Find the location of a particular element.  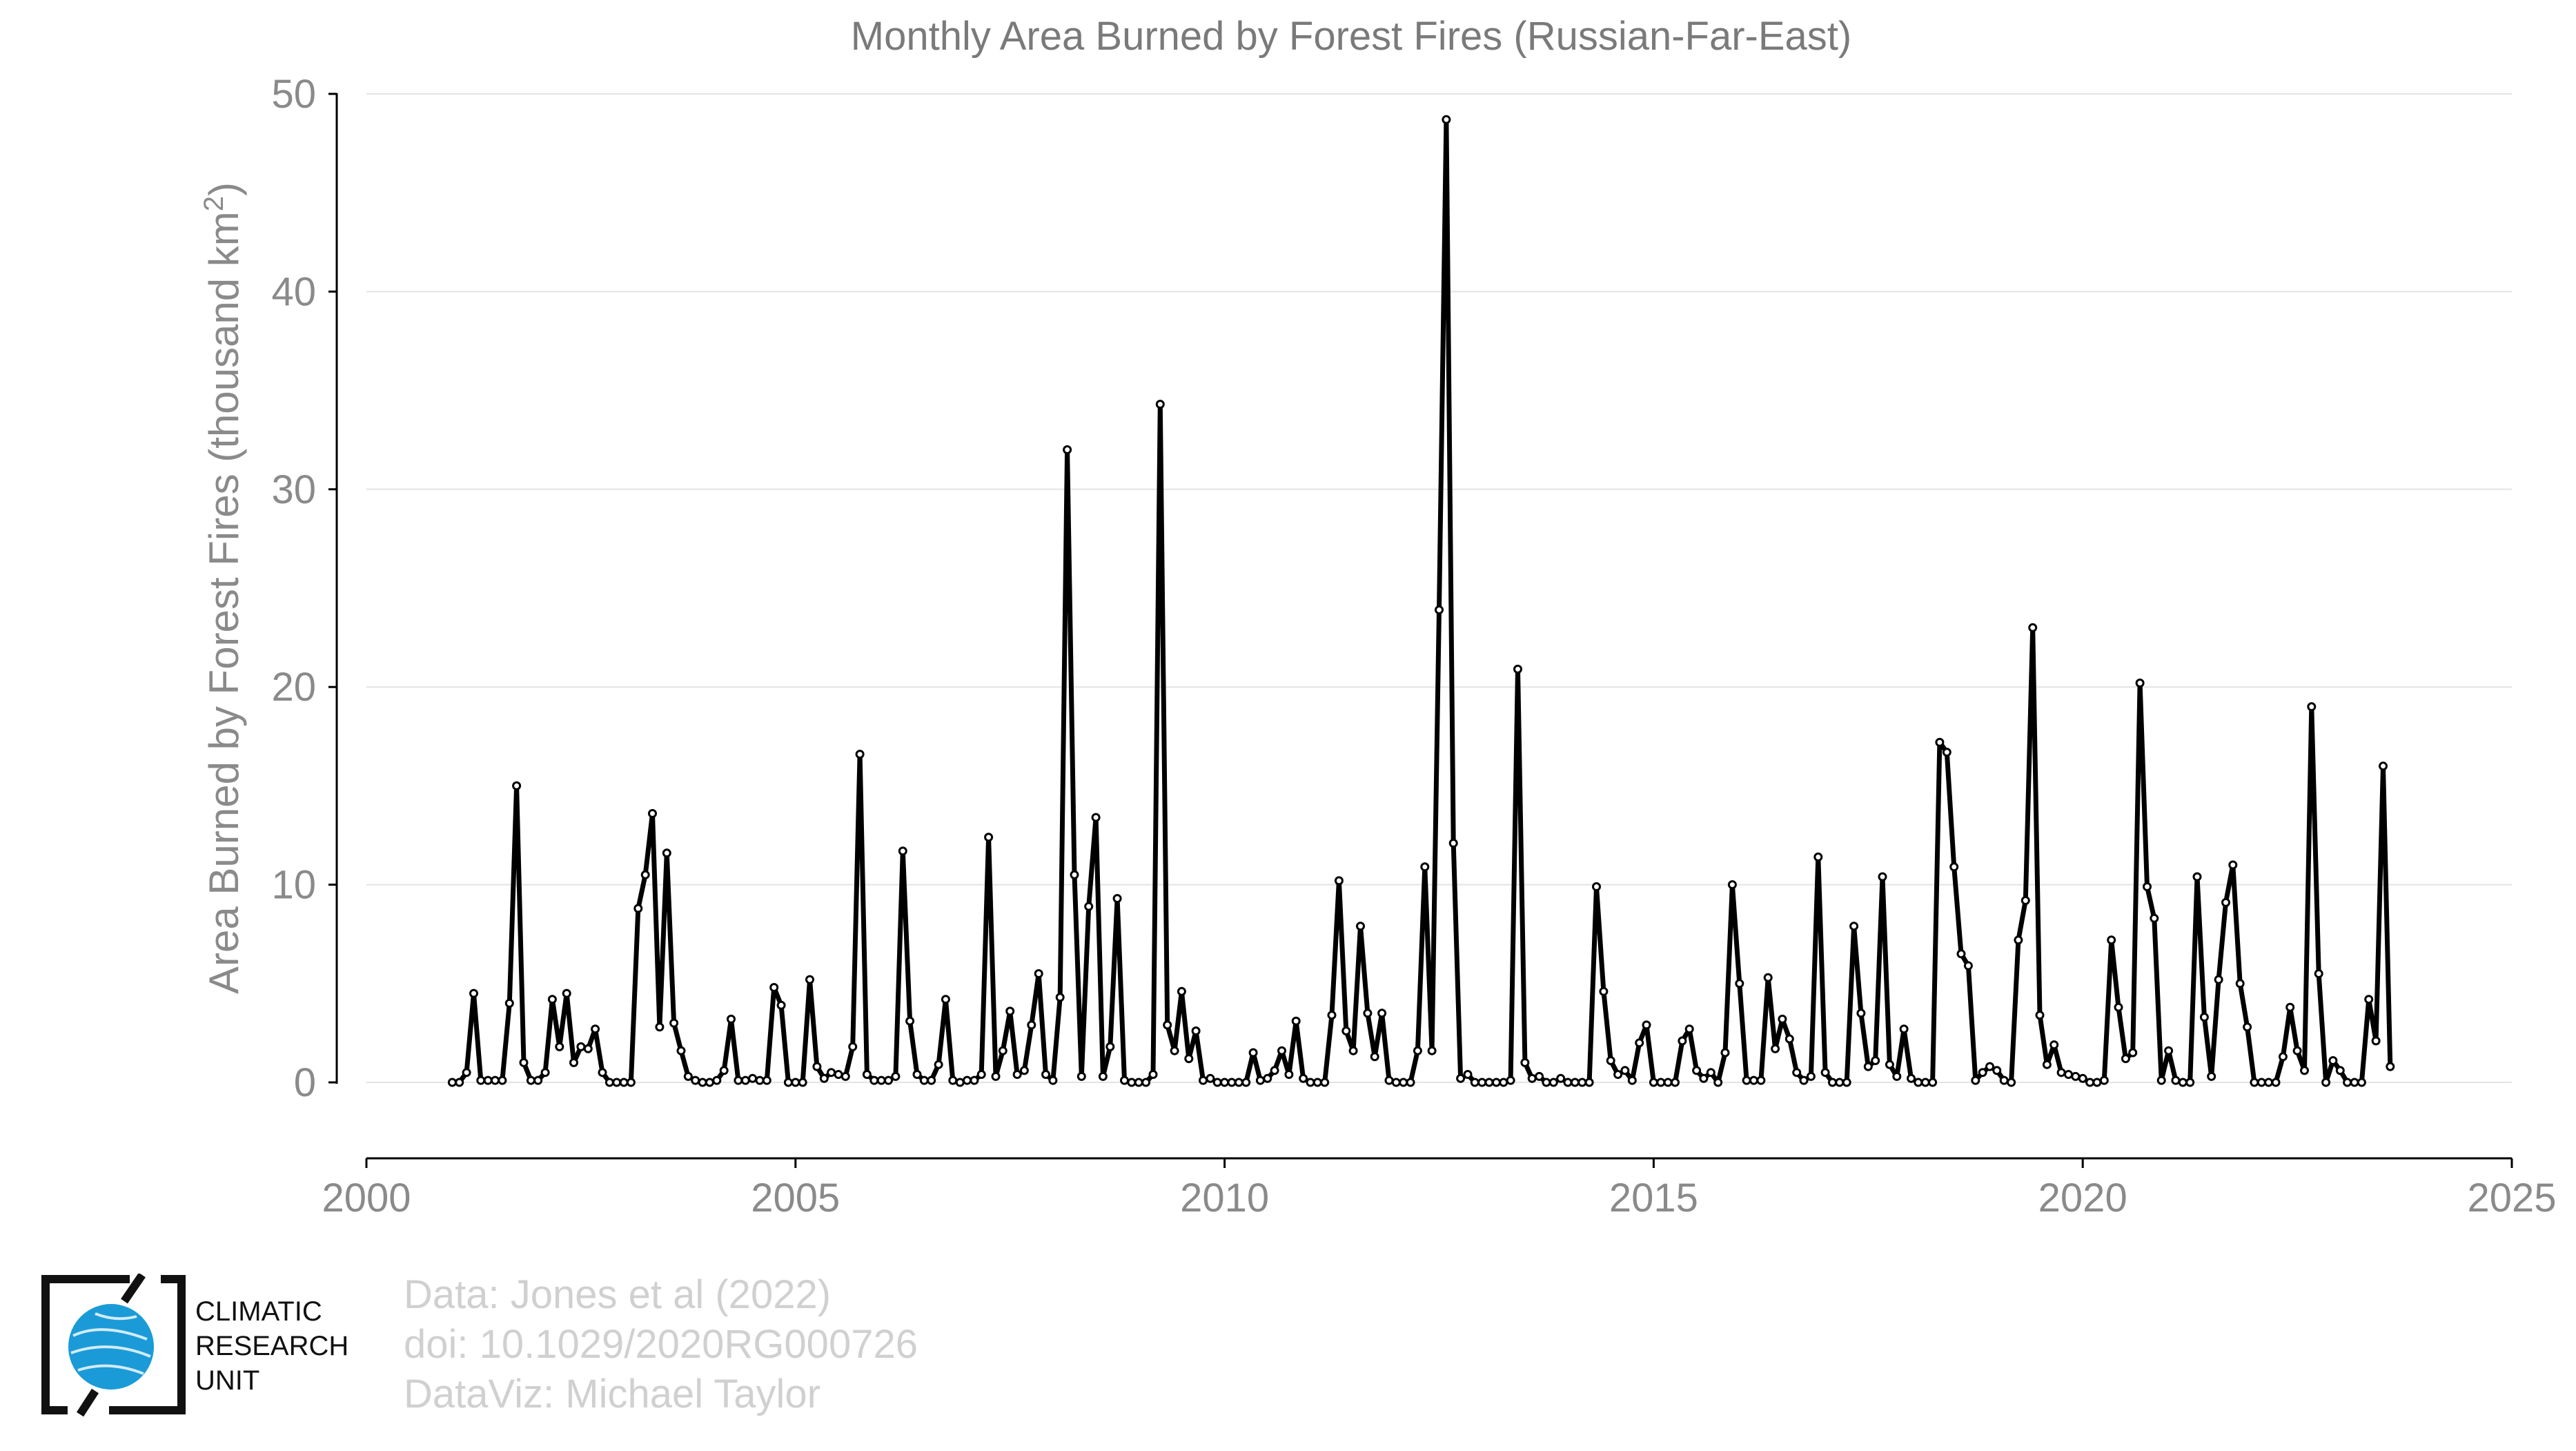

y-tick-label: 20 is located at coordinates (293, 688).